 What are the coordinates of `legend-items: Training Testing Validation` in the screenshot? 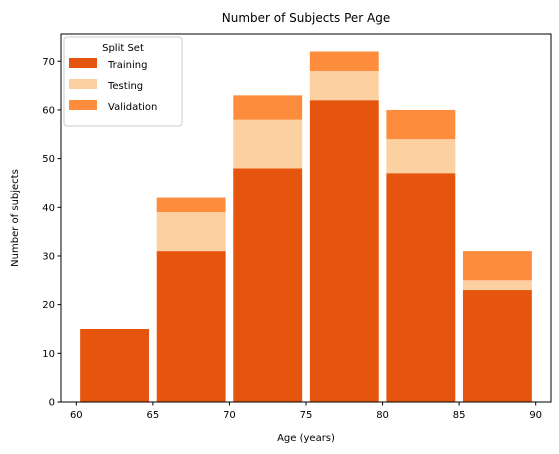 It's located at (113, 85).